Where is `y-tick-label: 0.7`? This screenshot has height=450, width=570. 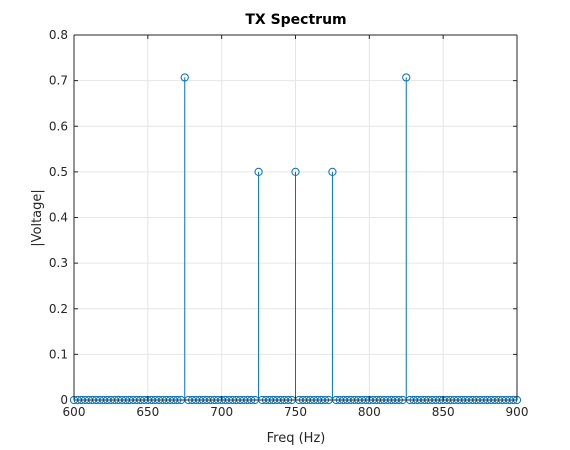
y-tick-label: 0.7 is located at coordinates (58, 81).